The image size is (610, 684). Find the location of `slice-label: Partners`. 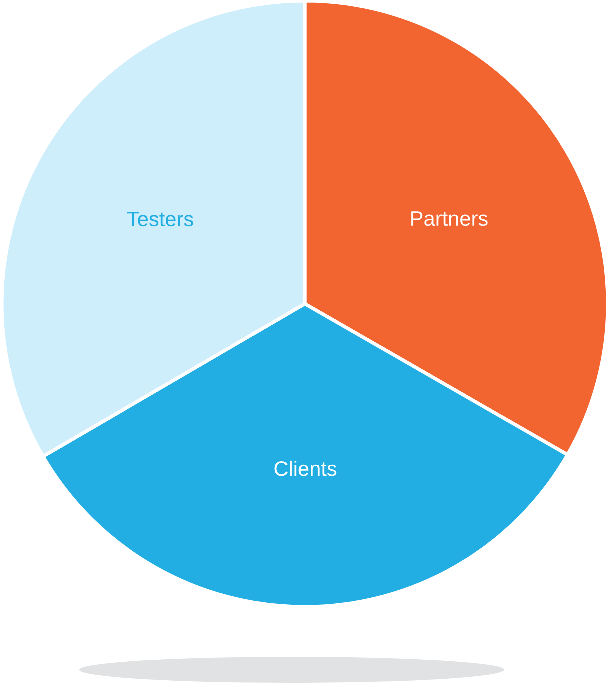

slice-label: Partners is located at coordinates (450, 219).